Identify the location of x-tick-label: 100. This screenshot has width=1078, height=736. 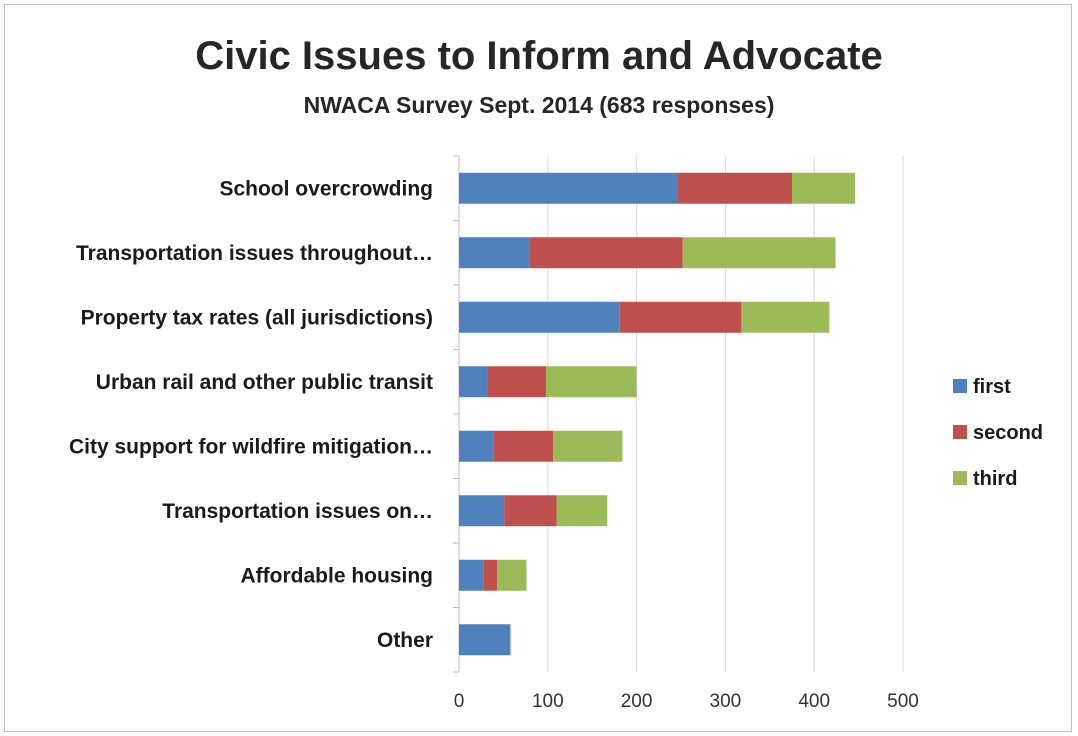
(548, 701).